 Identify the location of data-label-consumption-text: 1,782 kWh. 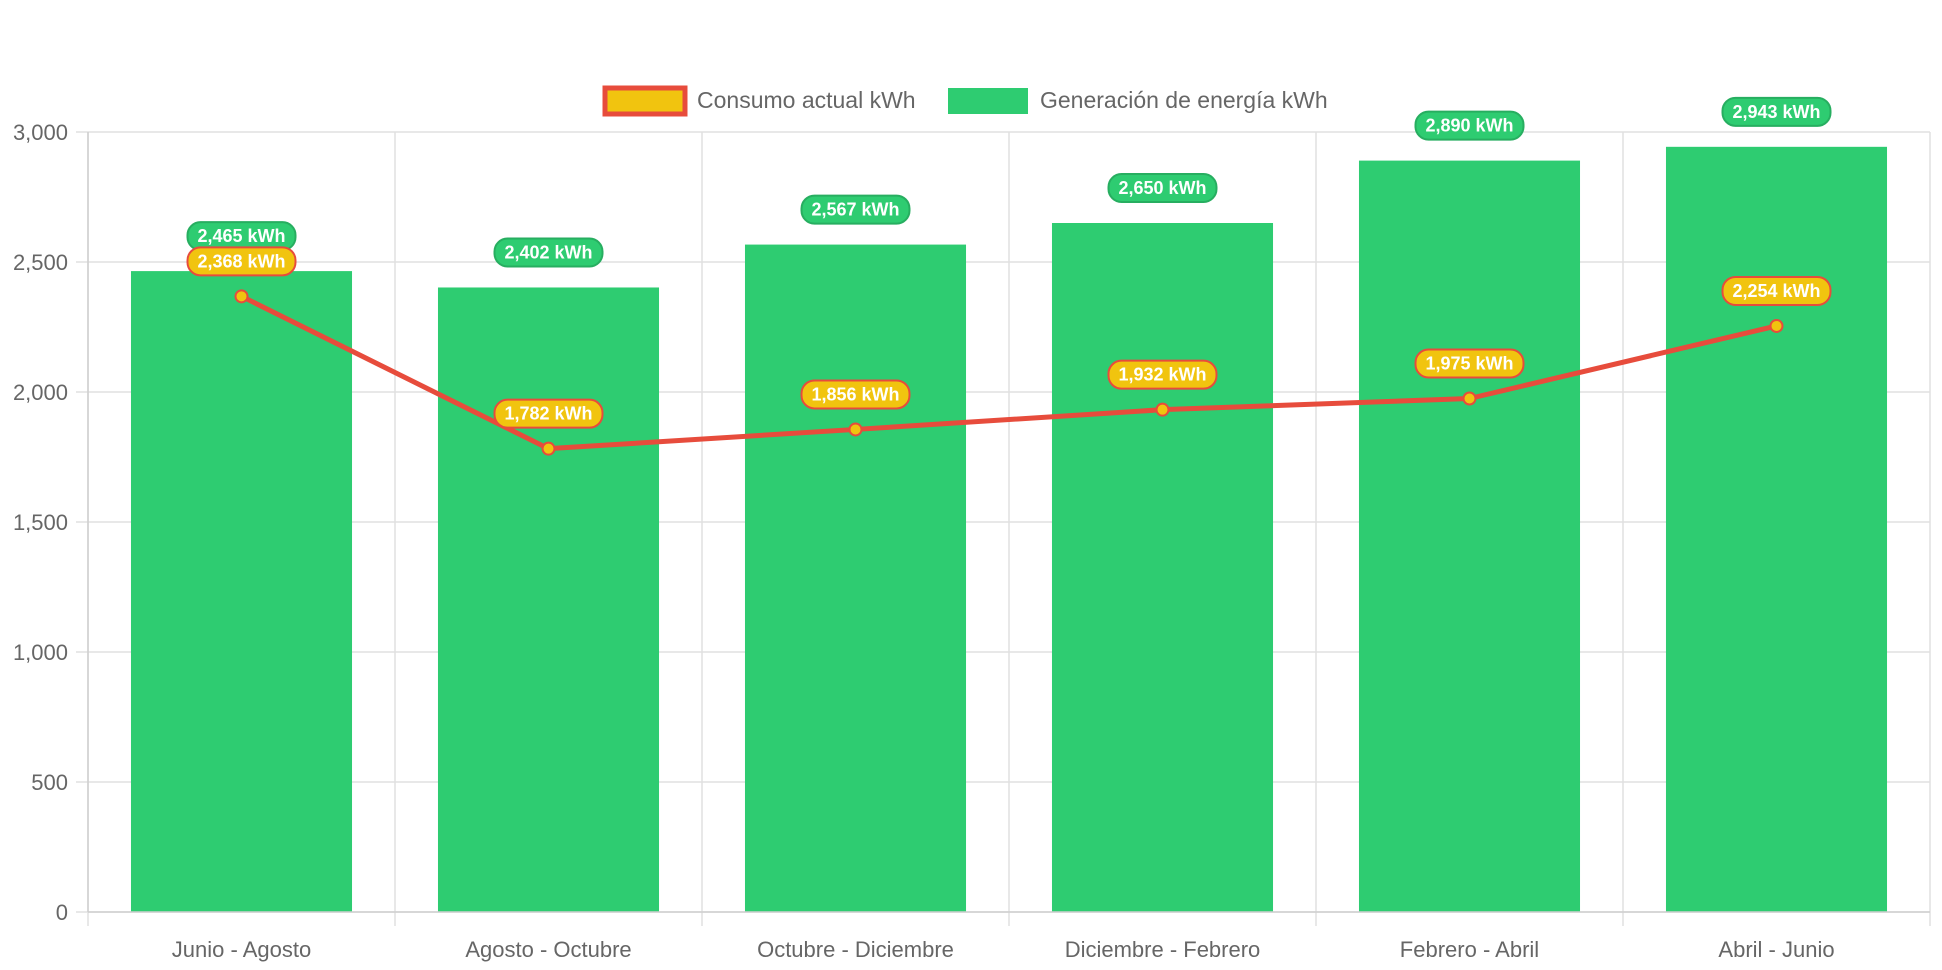
(548, 414).